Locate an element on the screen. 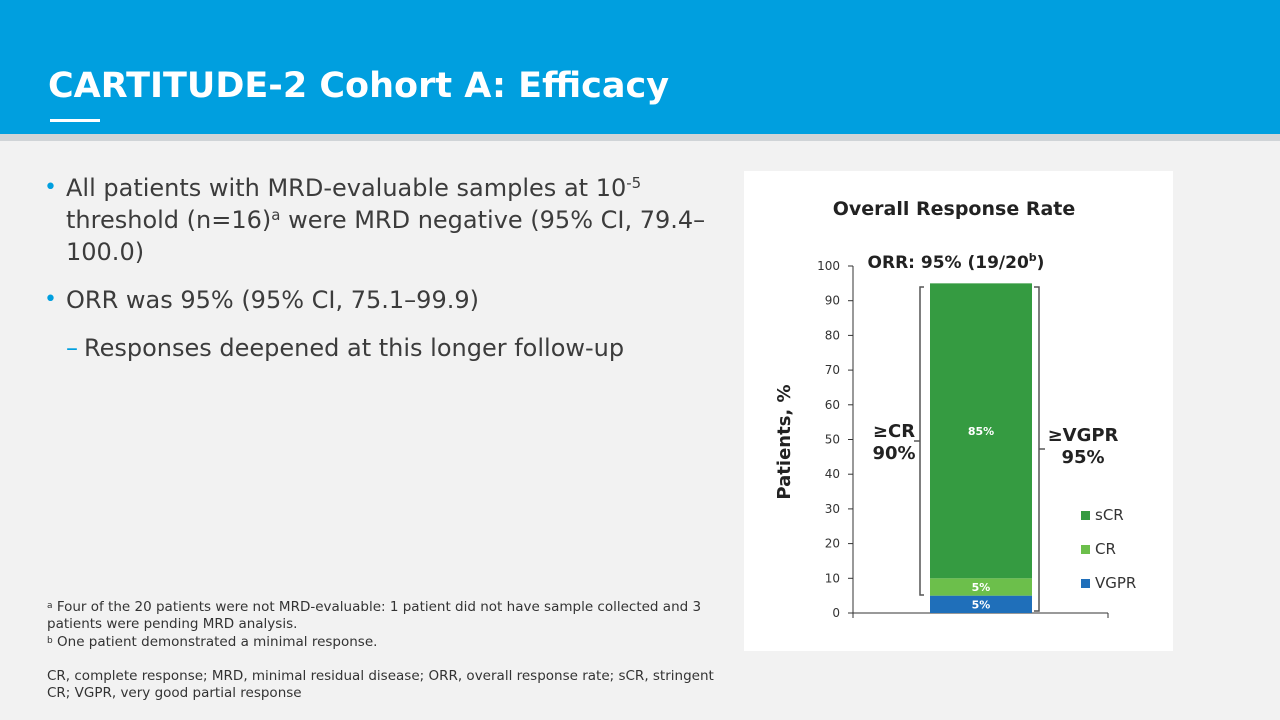 This screenshot has height=720, width=1280. y-tick-label: 70 is located at coordinates (832, 370).